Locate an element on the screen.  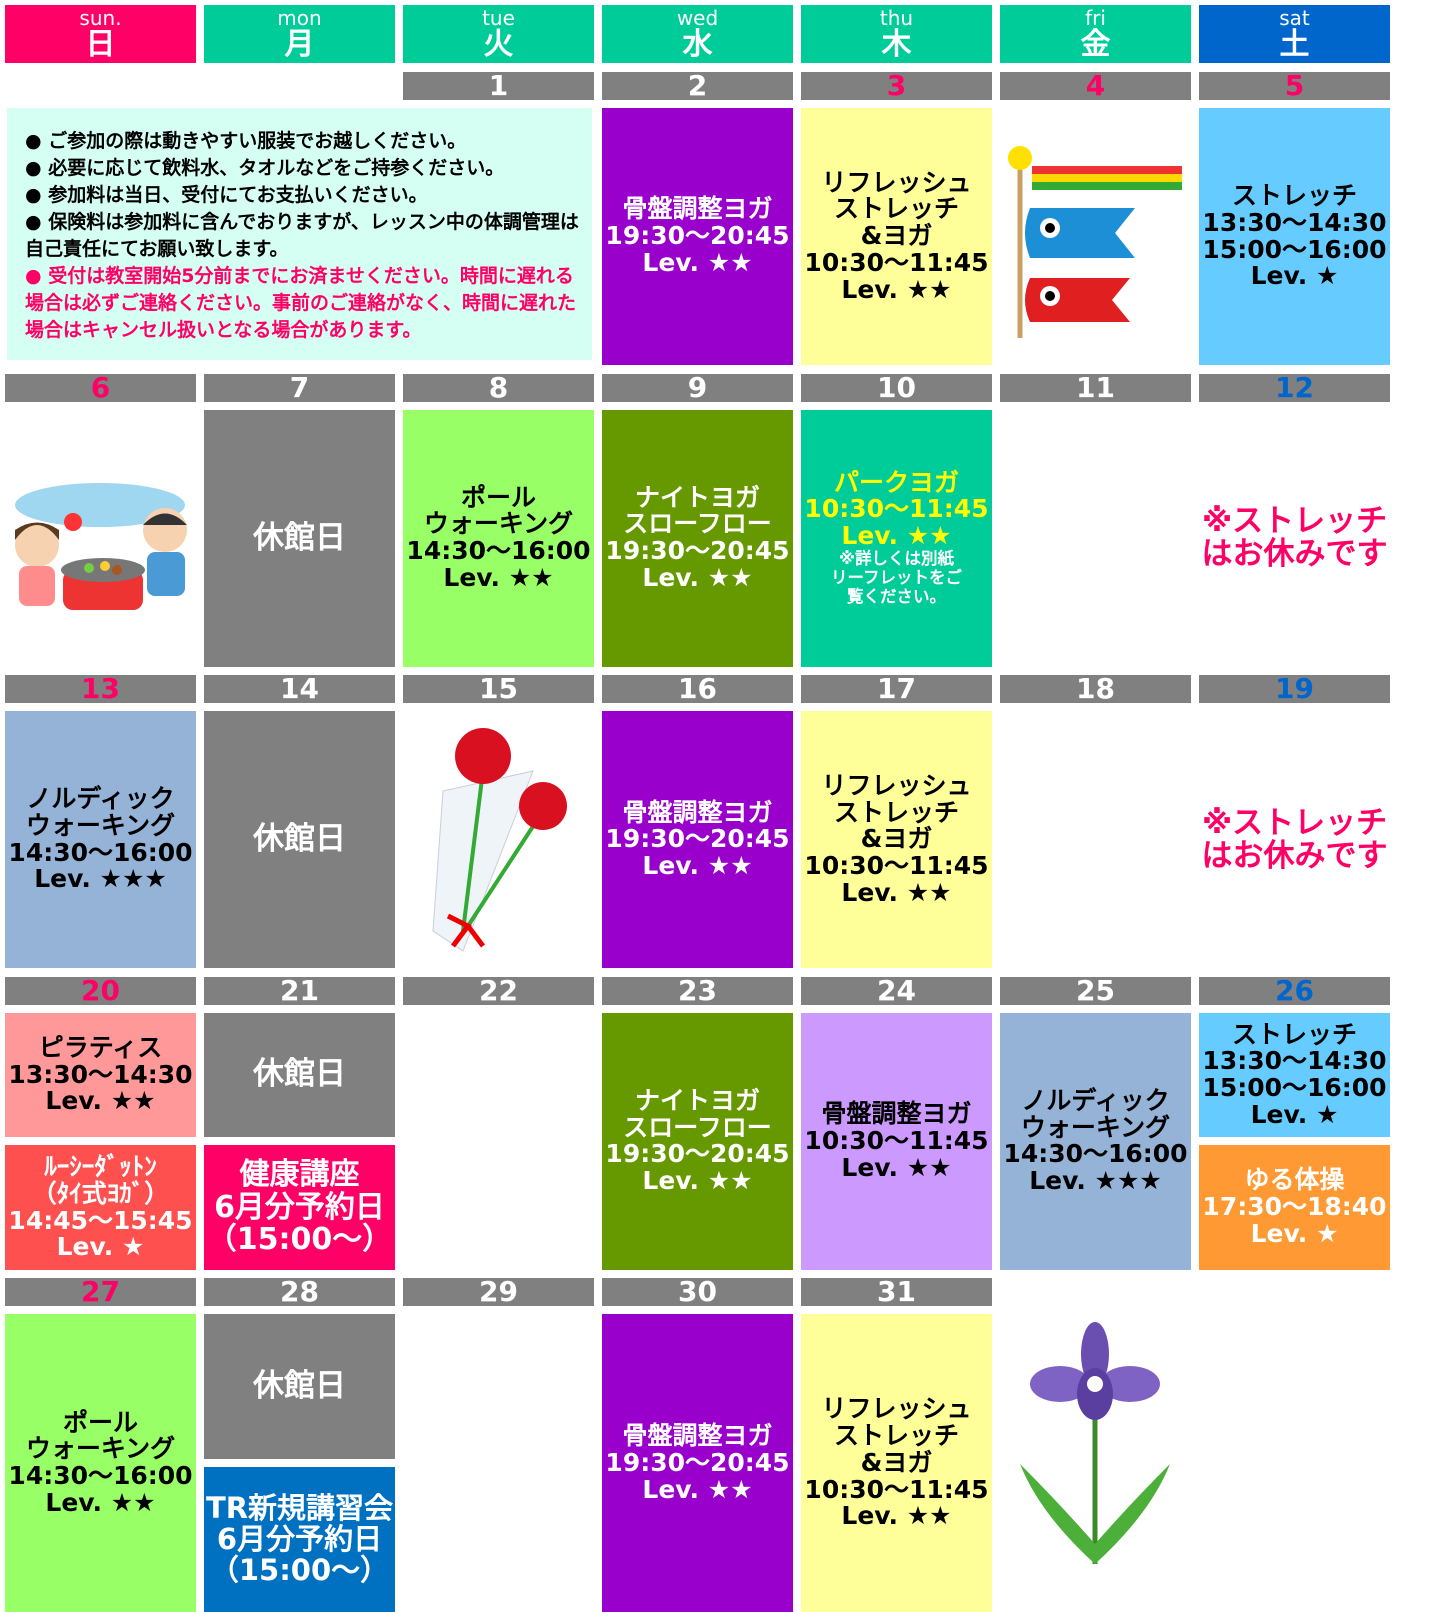
date-number: 4 is located at coordinates (1095, 86).